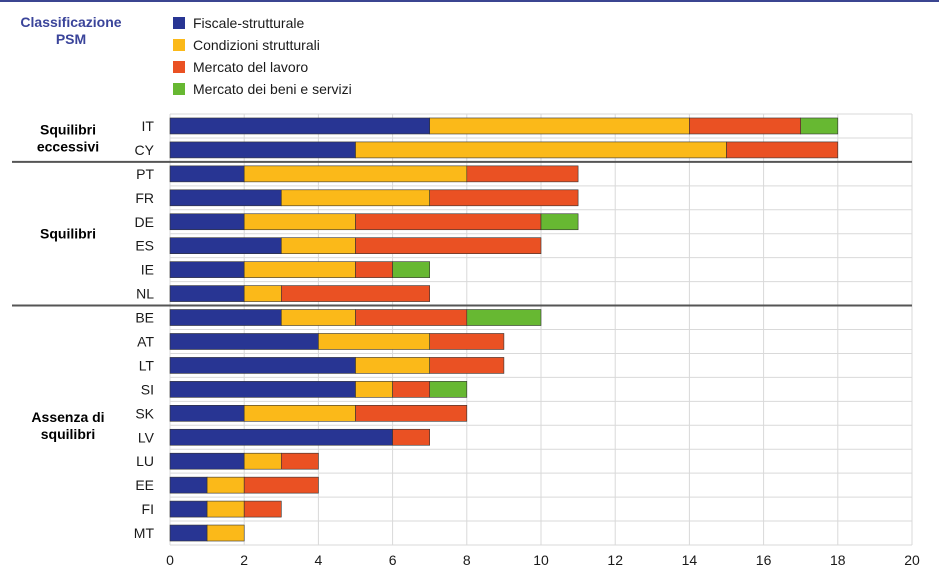 This screenshot has height=572, width=939. I want to click on x-tick-label: 20, so click(912, 560).